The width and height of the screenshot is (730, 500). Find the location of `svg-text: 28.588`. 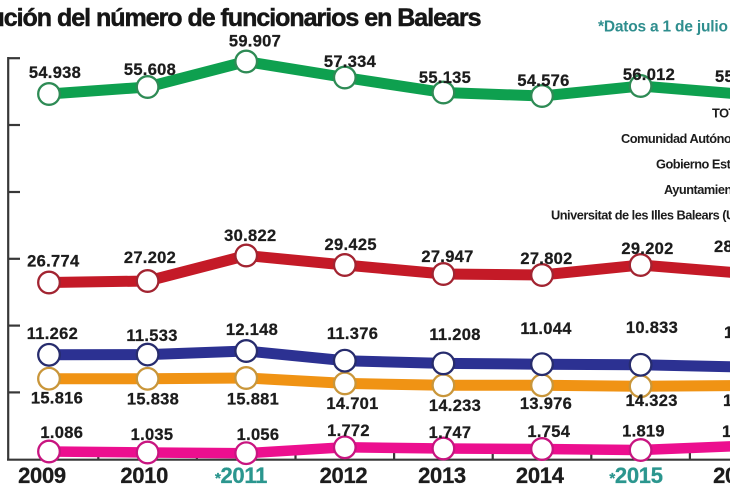

svg-text: 28.588 is located at coordinates (722, 247).